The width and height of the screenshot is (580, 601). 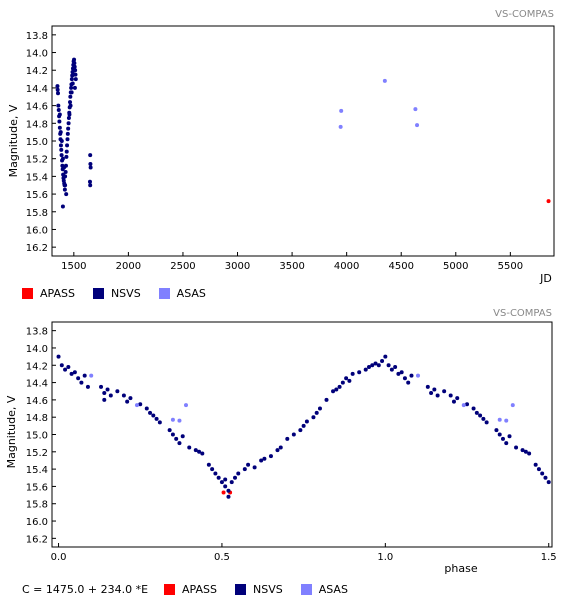 What do you see at coordinates (333, 589) in the screenshot?
I see `legend-label-asas: ASAS` at bounding box center [333, 589].